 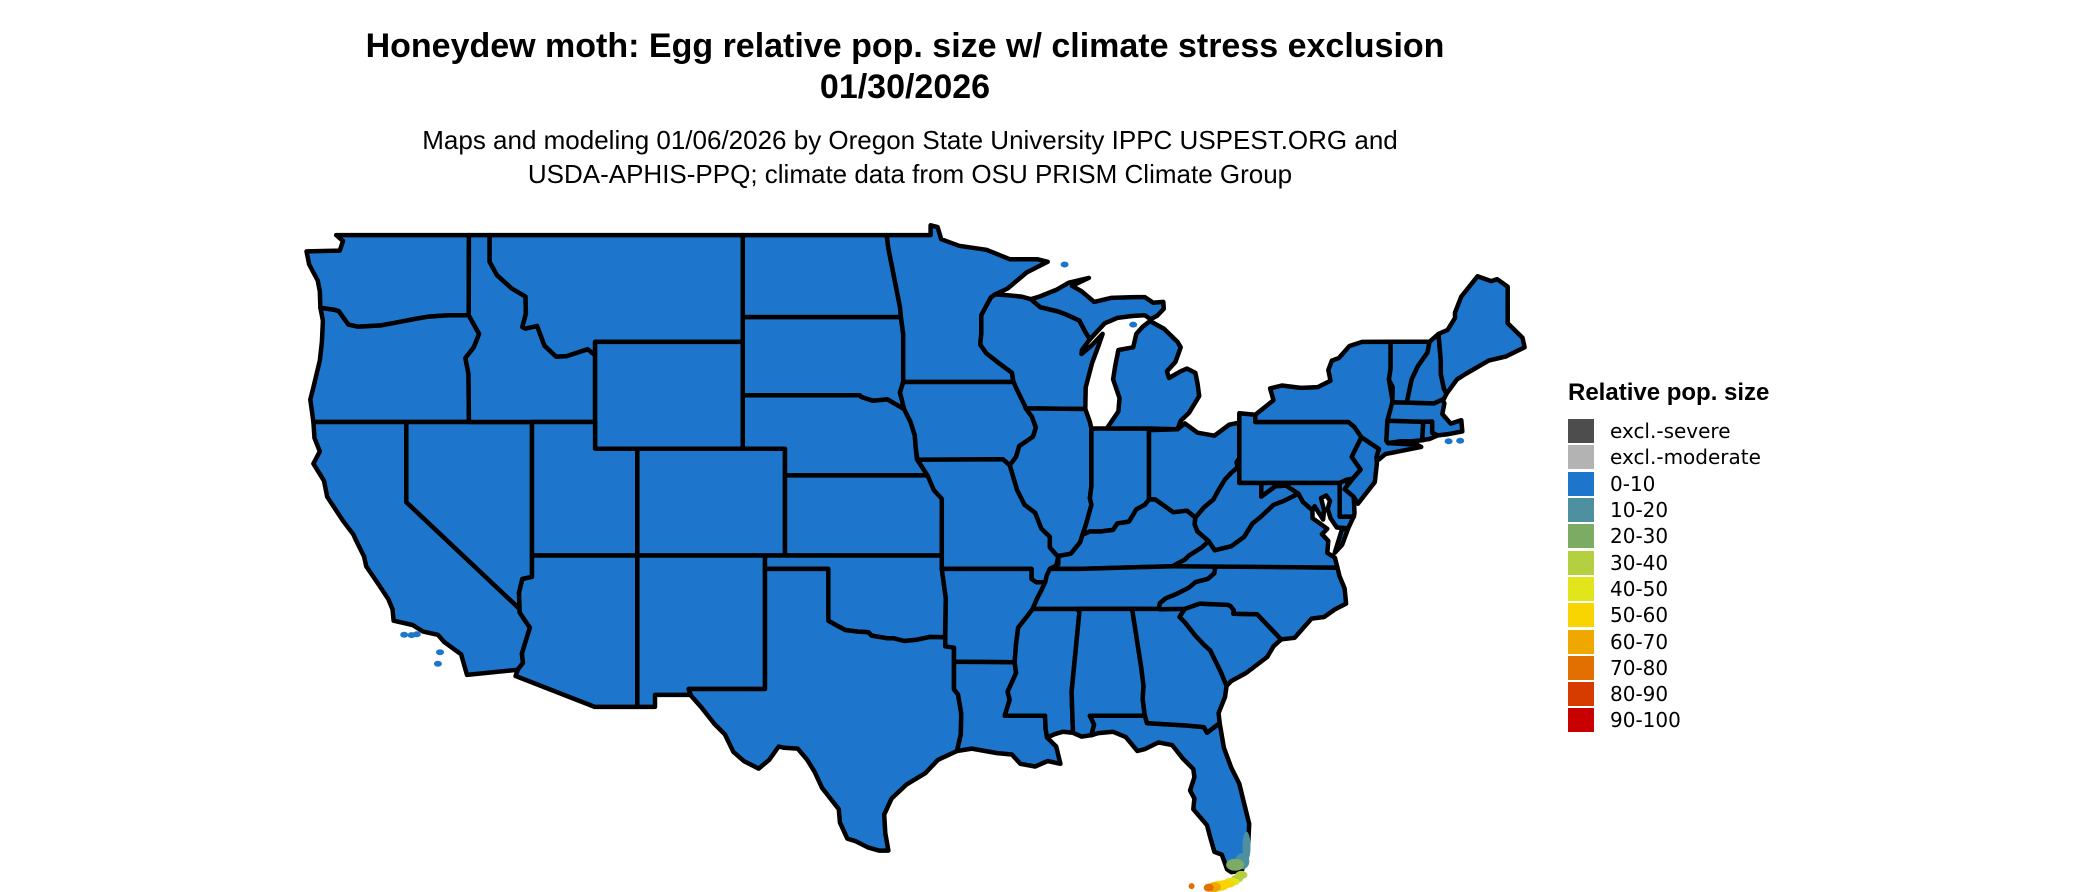 I want to click on state-ct, so click(x=1405, y=432).